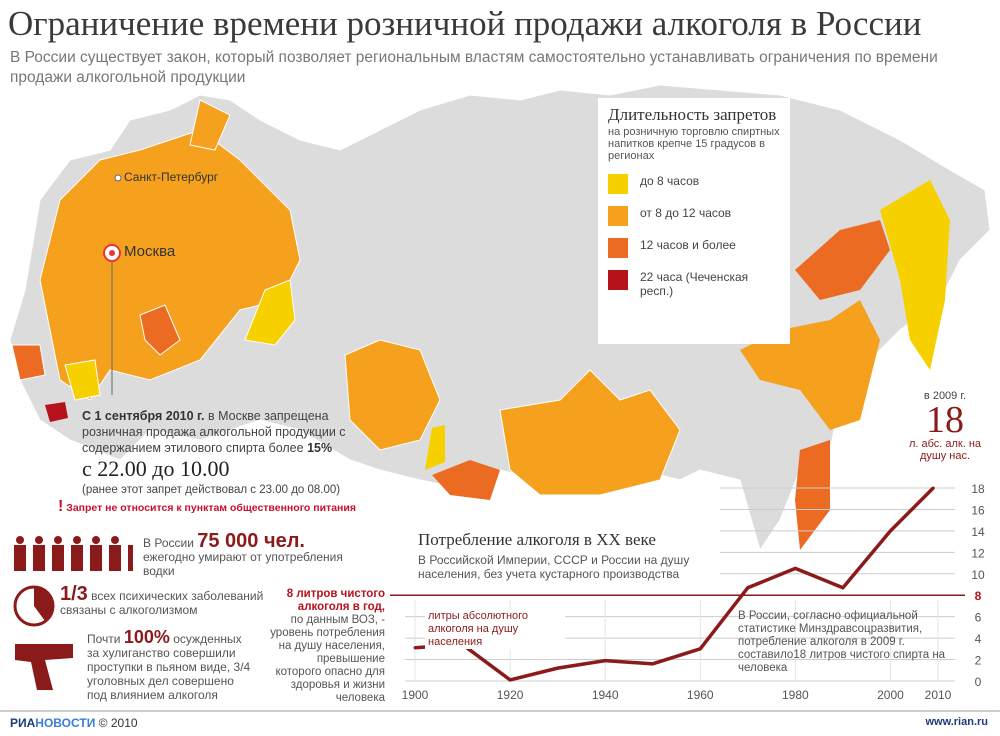  What do you see at coordinates (978, 532) in the screenshot?
I see `y-tick-label: 14` at bounding box center [978, 532].